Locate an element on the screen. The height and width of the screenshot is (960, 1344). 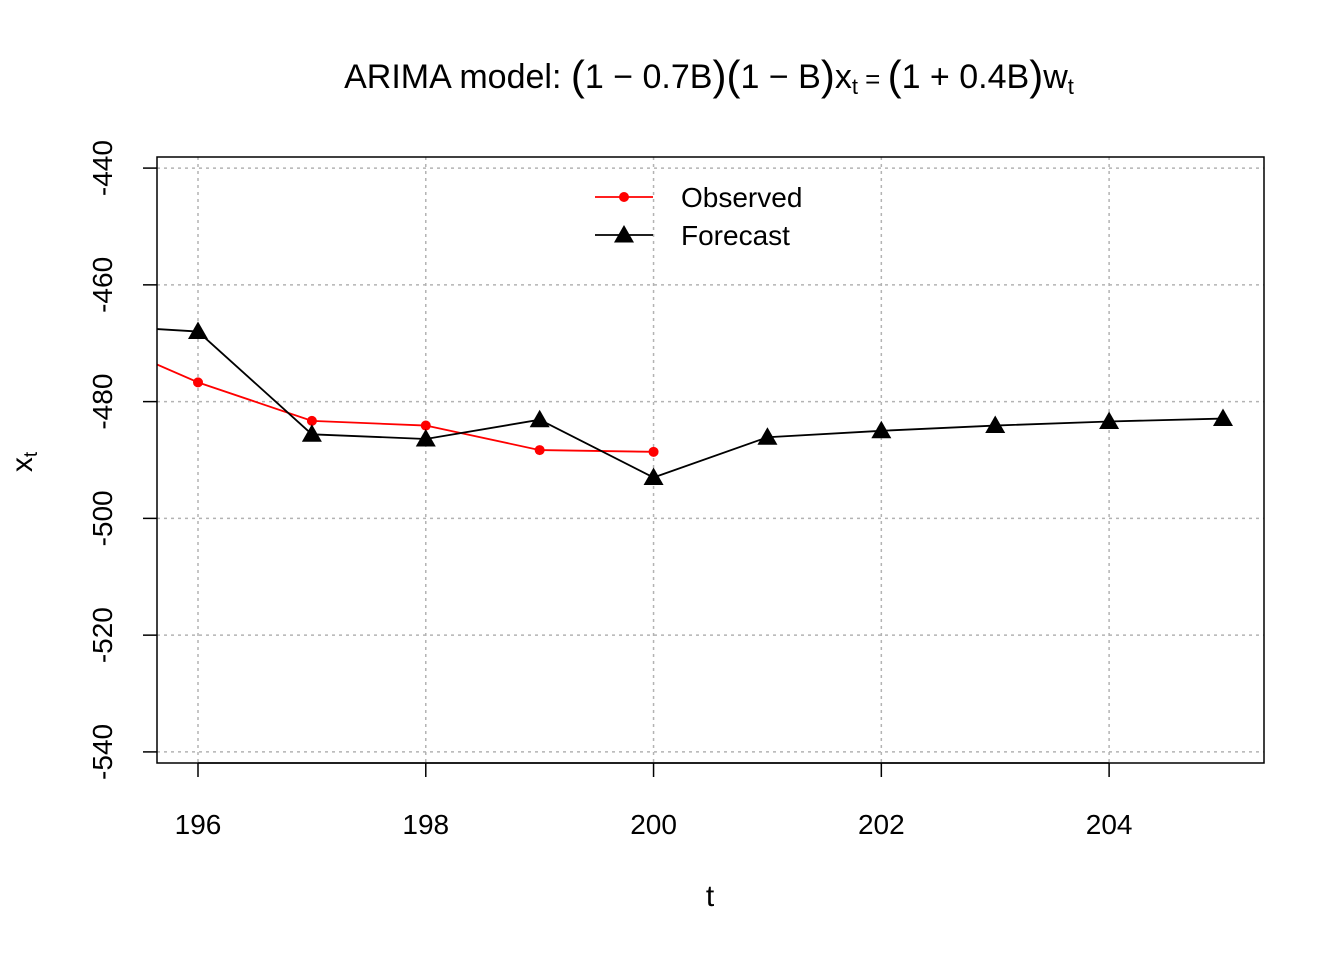
title-term-3: x is located at coordinates (843, 77).